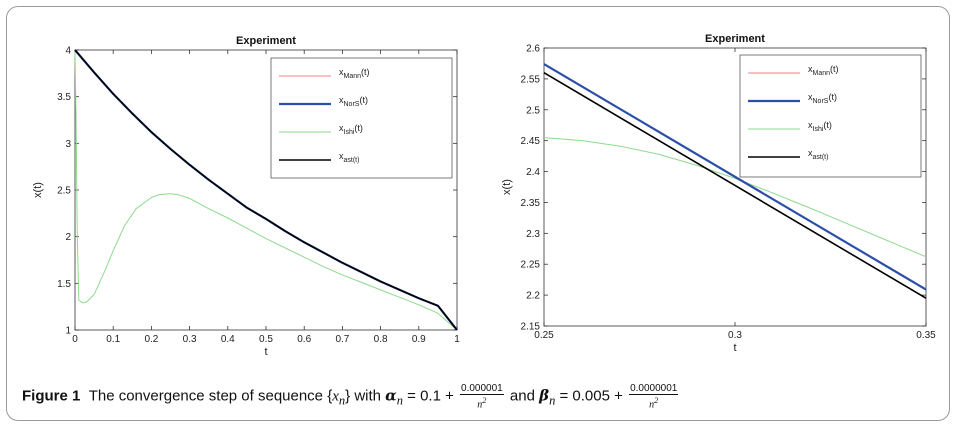  Describe the element at coordinates (68, 237) in the screenshot. I see `left-ytick-label: 2` at that location.